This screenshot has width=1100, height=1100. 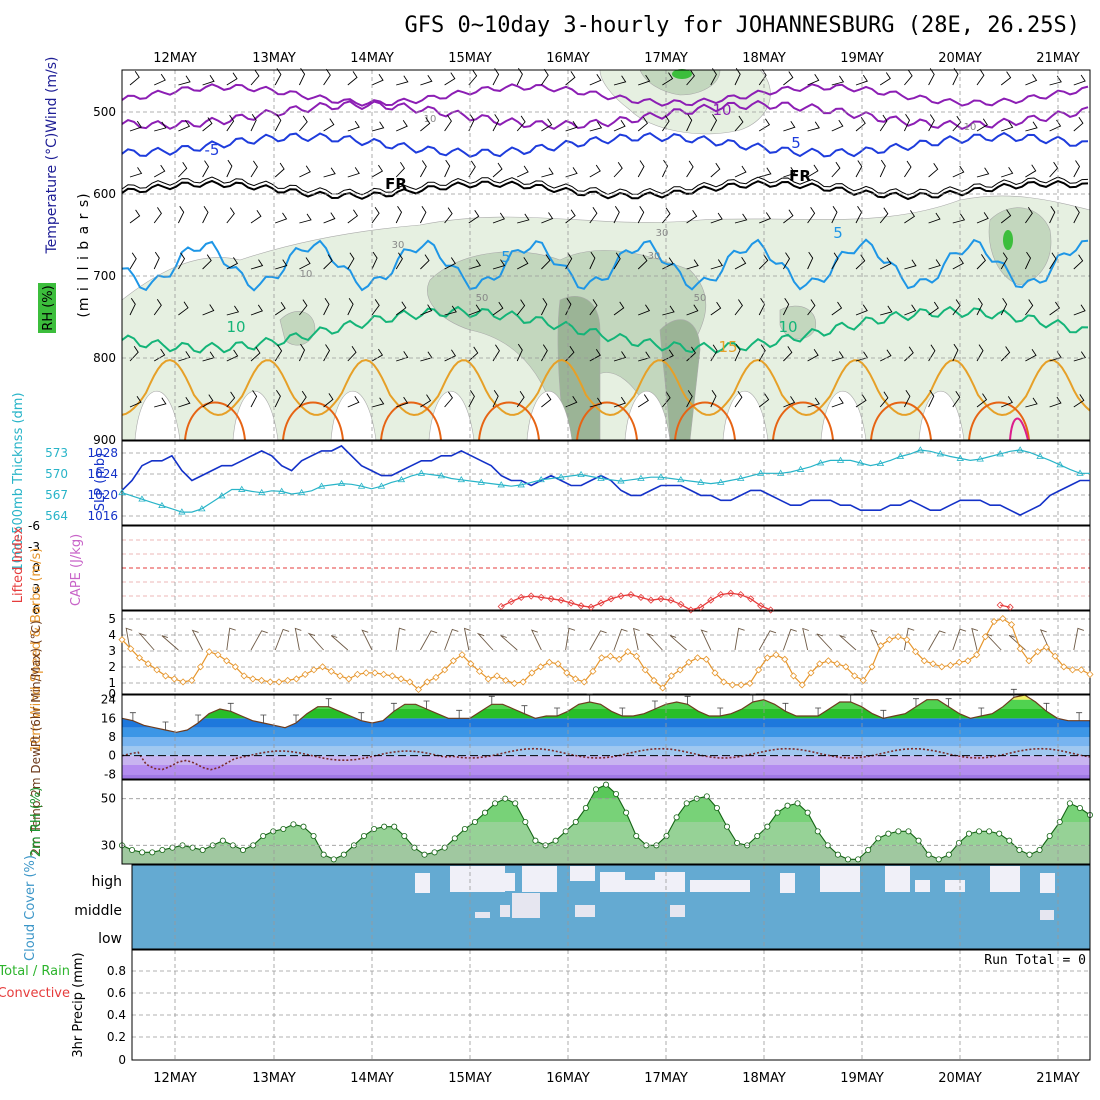 What do you see at coordinates (175, 1078) in the screenshot?
I see `bottom-date-label: 12MAY` at bounding box center [175, 1078].